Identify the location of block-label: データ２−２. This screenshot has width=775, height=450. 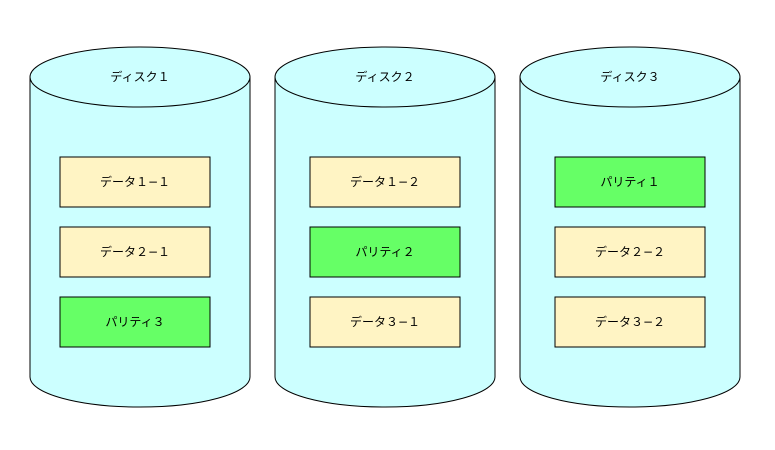
(630, 251).